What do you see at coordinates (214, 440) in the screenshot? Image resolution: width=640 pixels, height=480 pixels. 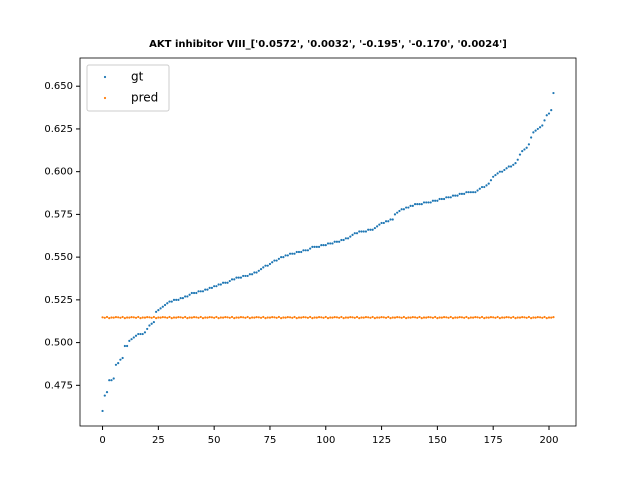 I see `x-tick-label: 50` at bounding box center [214, 440].